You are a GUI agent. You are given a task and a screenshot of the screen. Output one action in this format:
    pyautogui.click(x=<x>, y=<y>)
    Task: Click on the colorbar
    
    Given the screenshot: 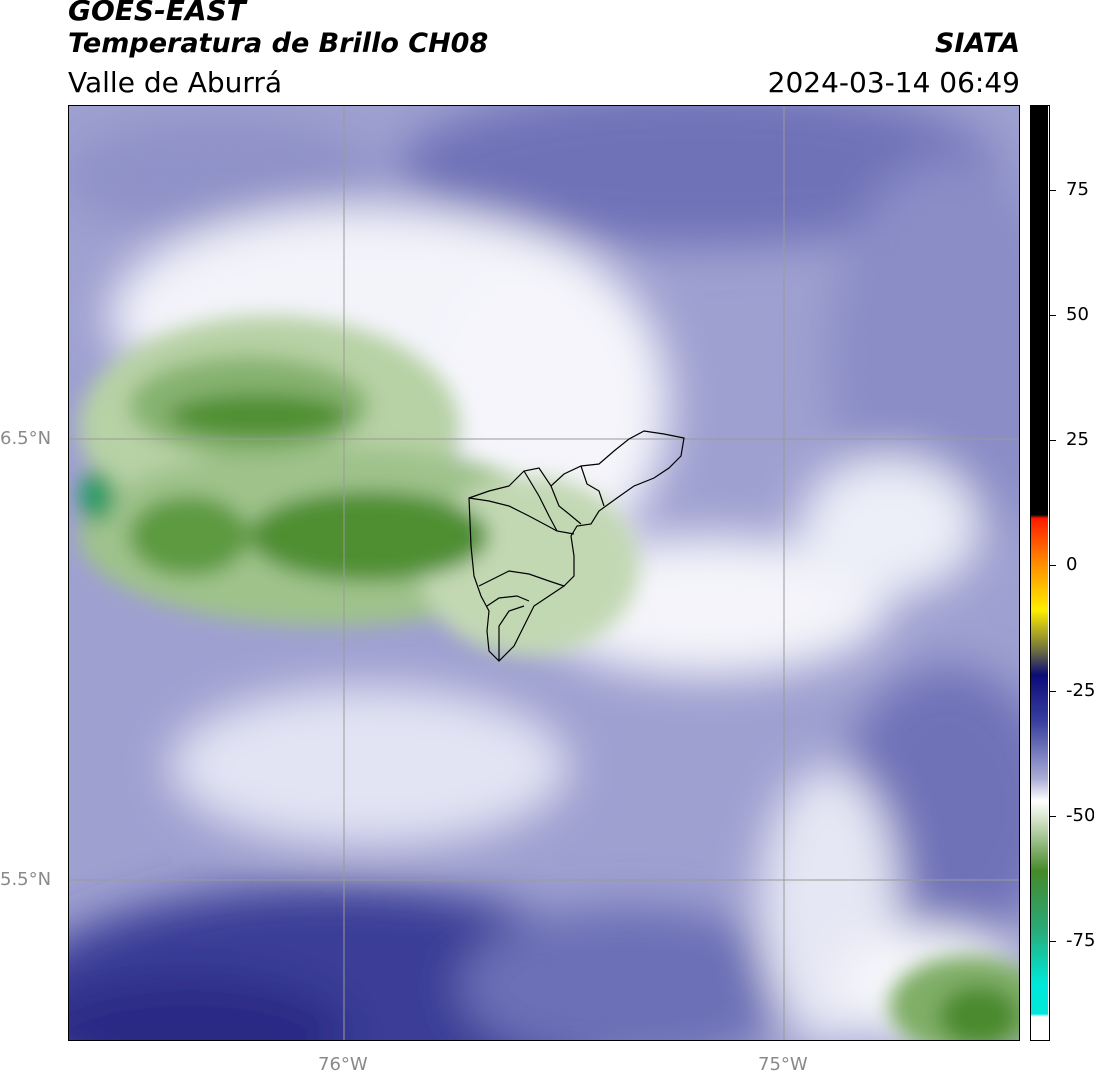 What is the action you would take?
    pyautogui.click(x=1040, y=573)
    